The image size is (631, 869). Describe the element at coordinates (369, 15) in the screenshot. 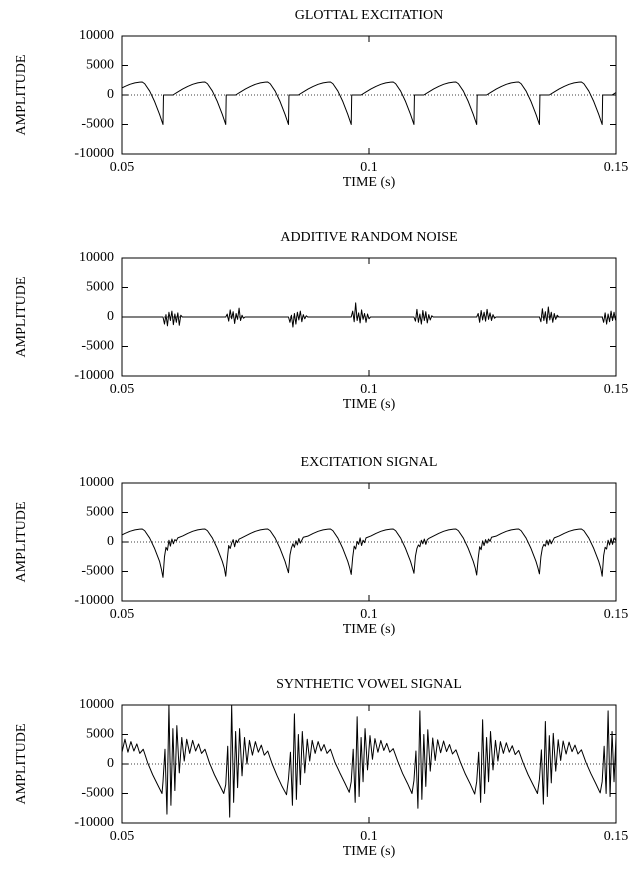

I see `subplot-title: GLOTTAL EXCITATION` at that location.